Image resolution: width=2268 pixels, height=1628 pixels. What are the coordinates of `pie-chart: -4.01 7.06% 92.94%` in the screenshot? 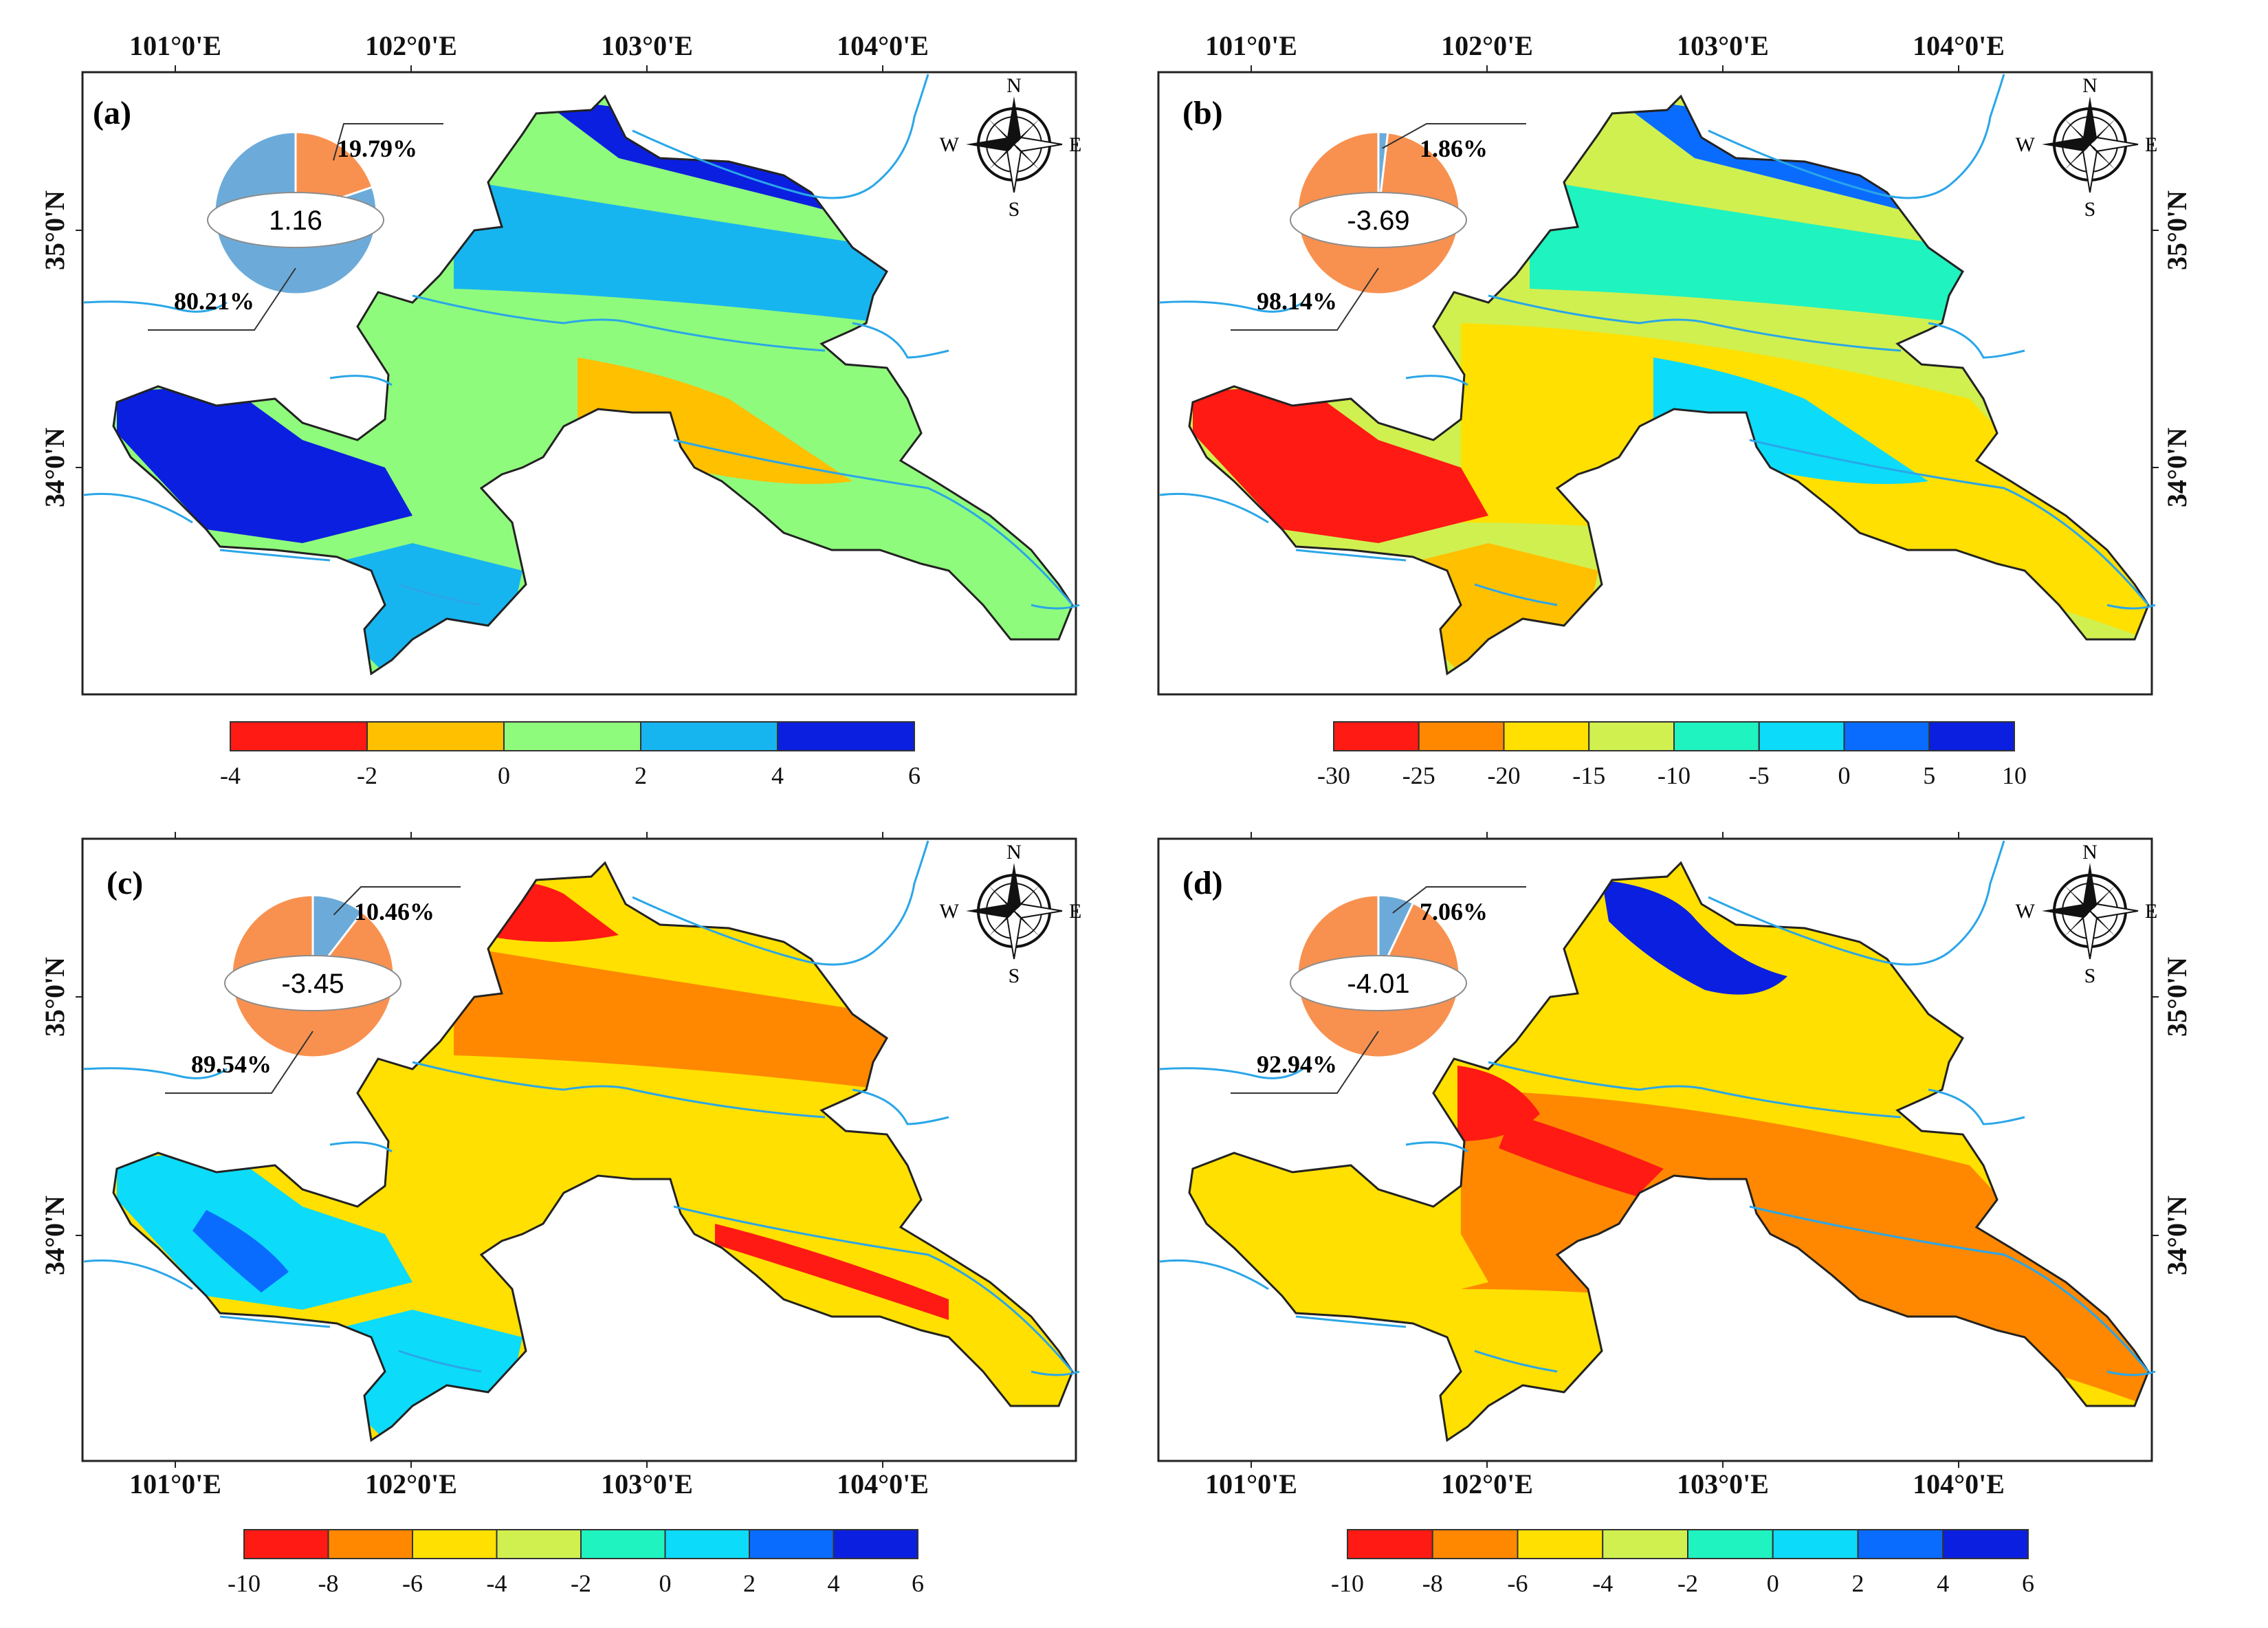 It's located at (1378, 990).